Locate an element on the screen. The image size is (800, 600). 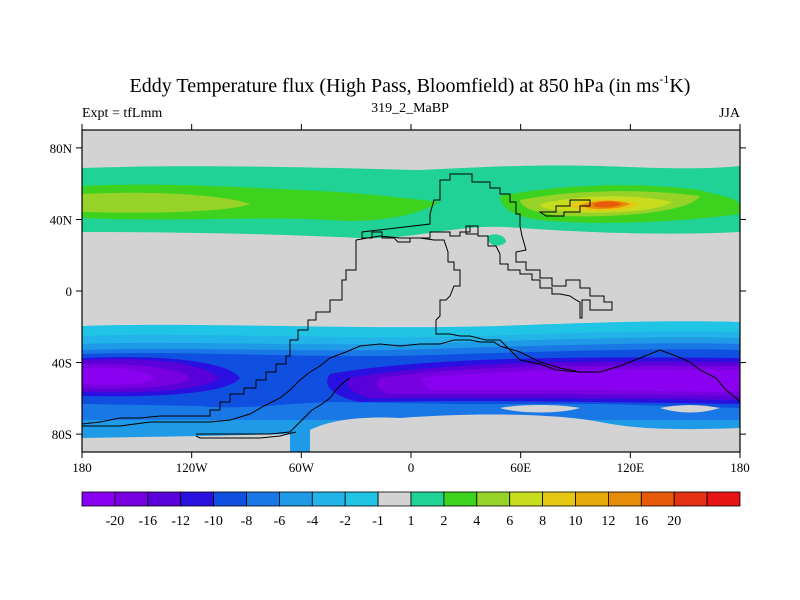
colorbar-label: -8 is located at coordinates (247, 521).